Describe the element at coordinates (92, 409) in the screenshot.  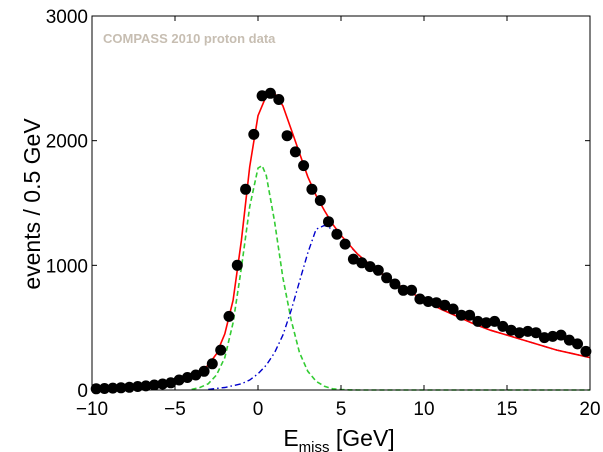
I see `x-tick-label: −10` at that location.